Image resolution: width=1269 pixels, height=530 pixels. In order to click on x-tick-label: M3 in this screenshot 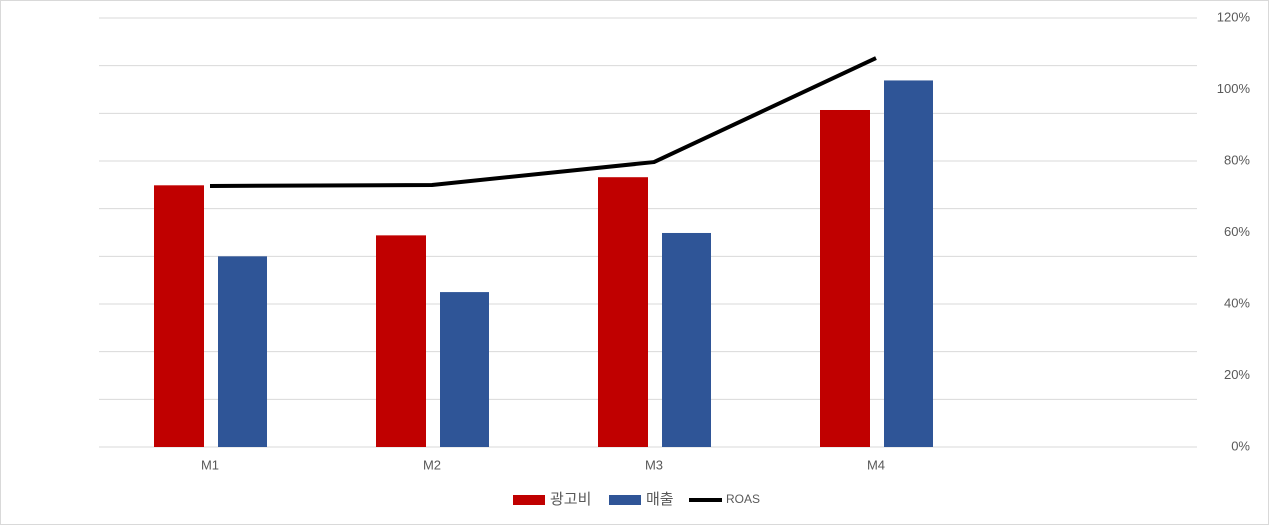, I will do `click(654, 464)`.